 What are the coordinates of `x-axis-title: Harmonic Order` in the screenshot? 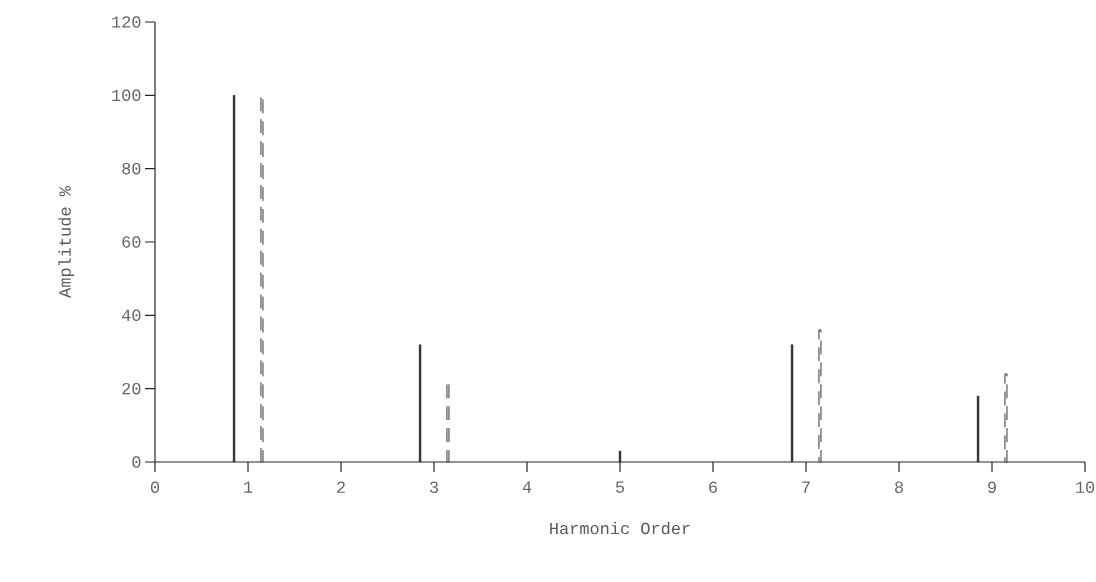 It's located at (620, 528).